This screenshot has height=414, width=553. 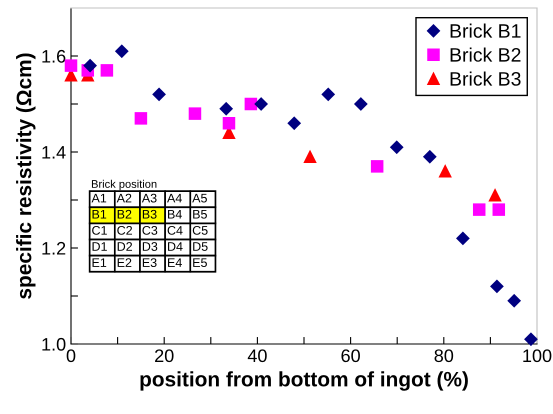 I want to click on annotation: C2, so click(x=124, y=230).